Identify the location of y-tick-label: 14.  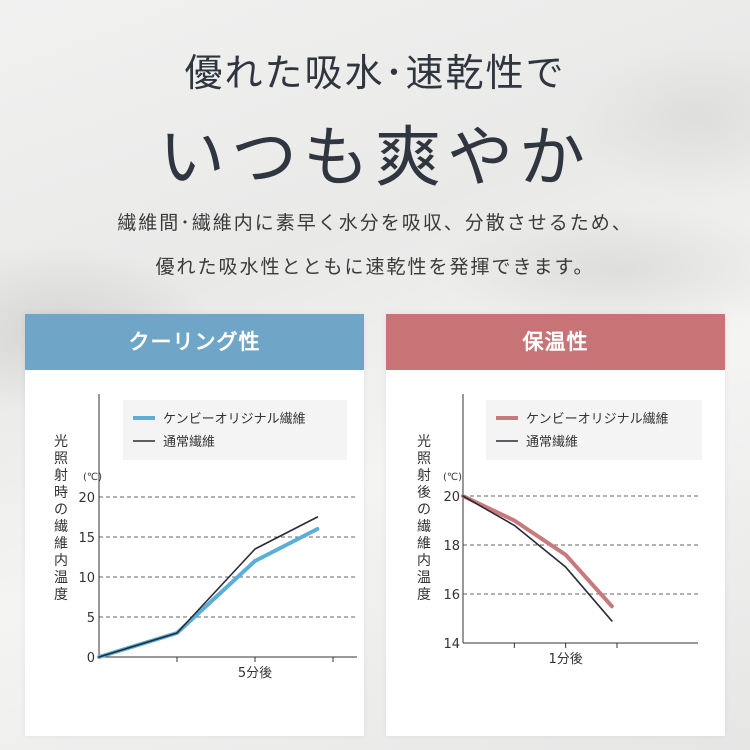
(451, 644).